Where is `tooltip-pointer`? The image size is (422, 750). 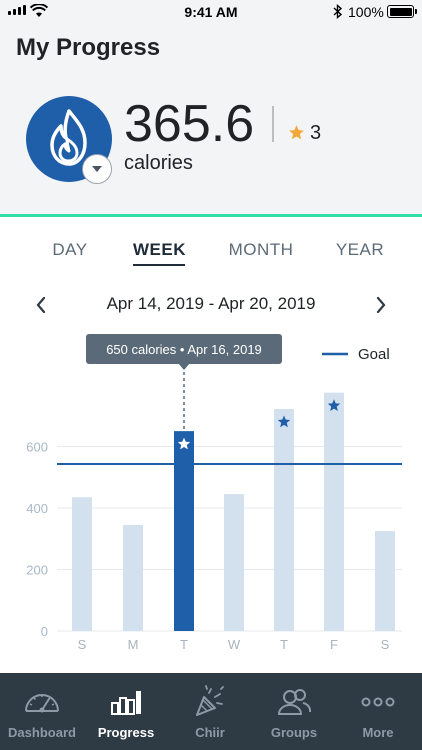
tooltip-pointer is located at coordinates (184, 366).